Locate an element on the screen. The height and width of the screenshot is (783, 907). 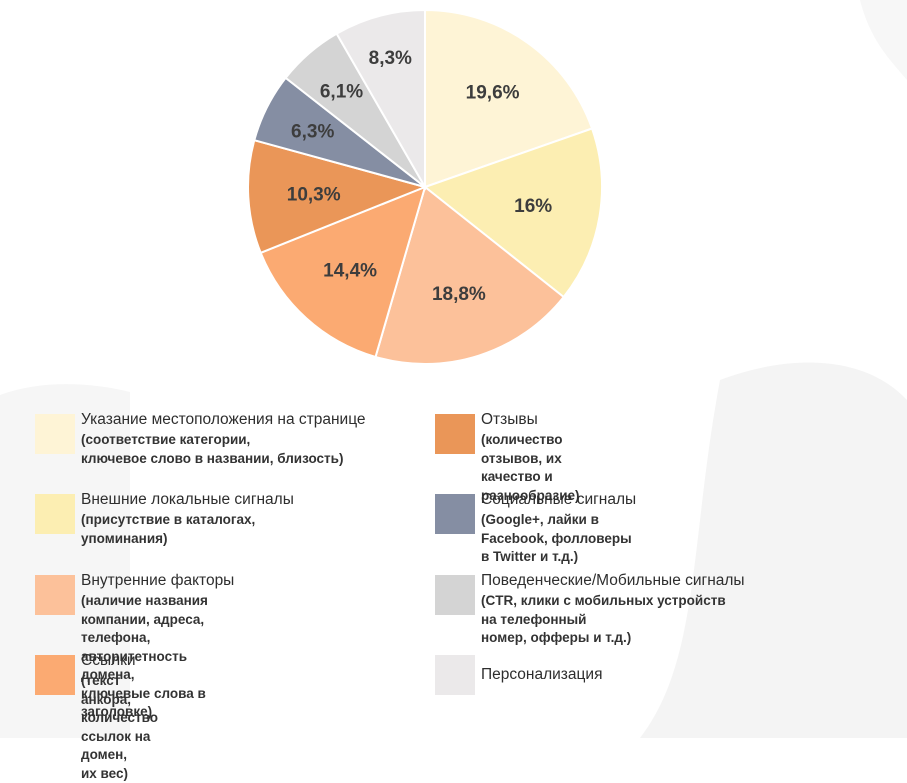
legend-title: Отзывы is located at coordinates (509, 419).